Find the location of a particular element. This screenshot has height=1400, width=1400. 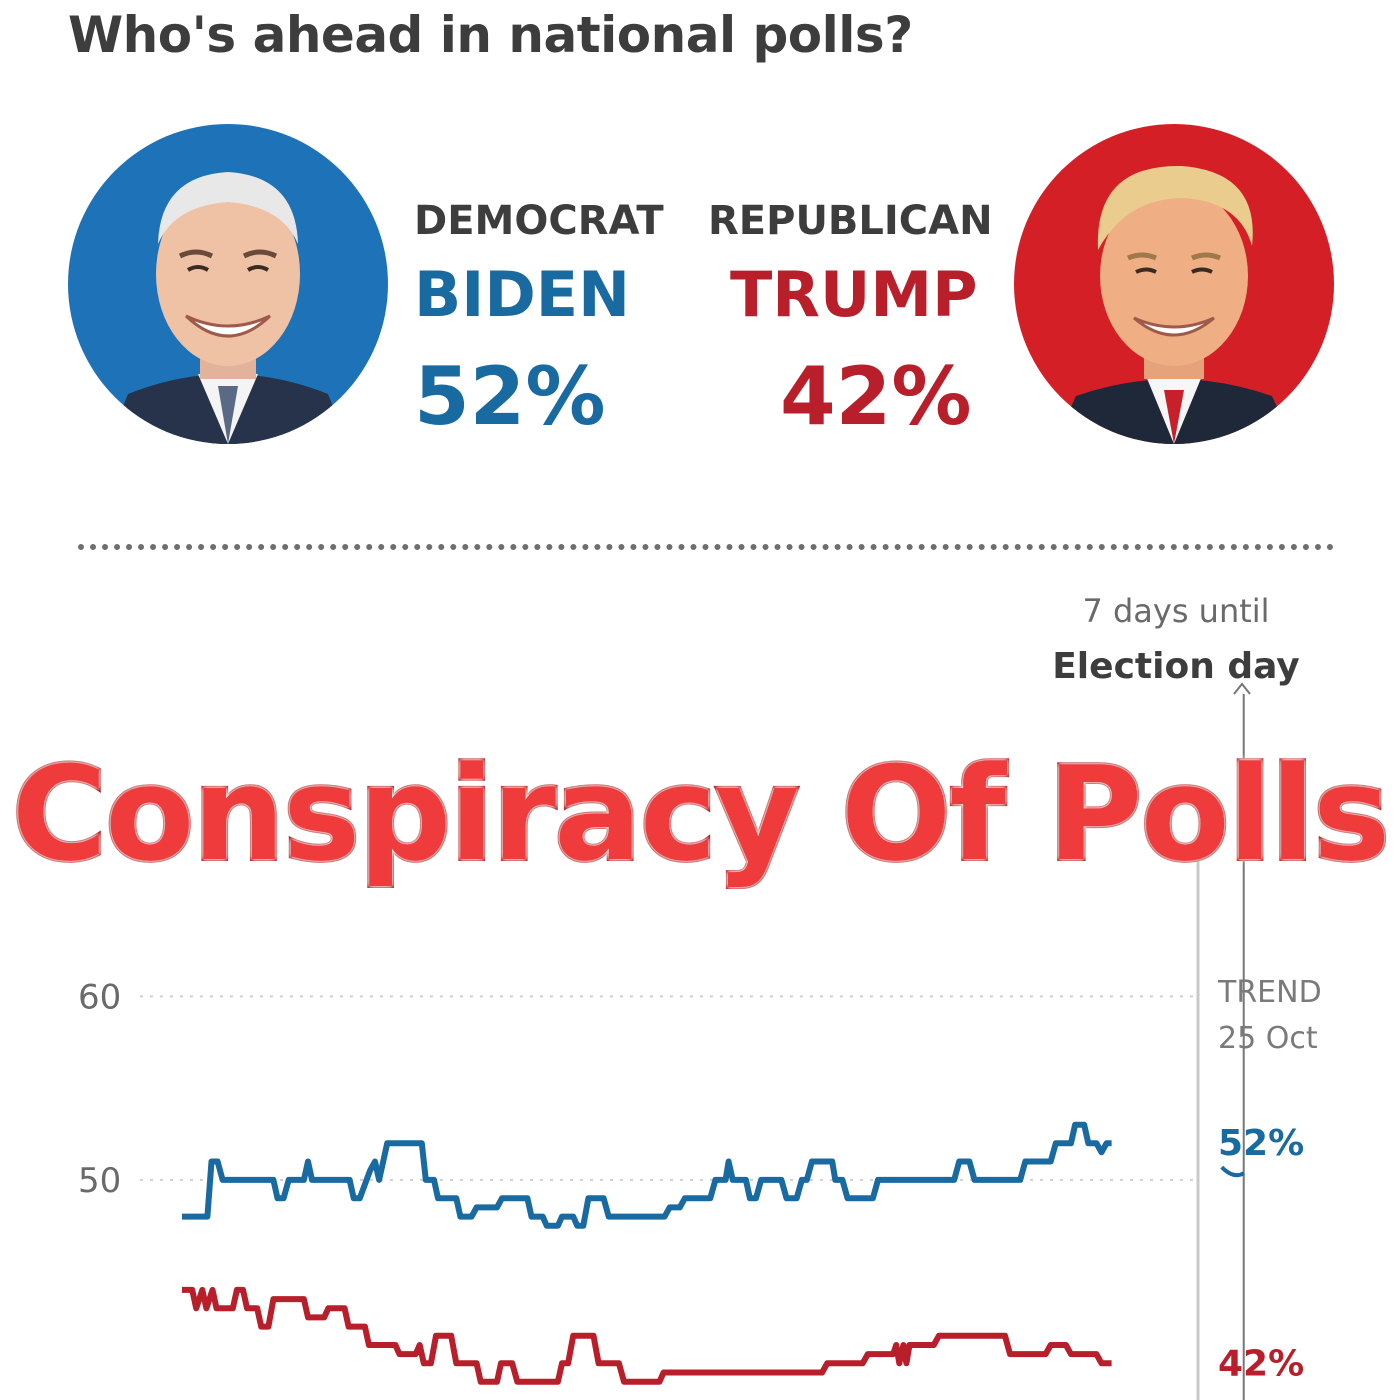

democrat-percent: 52% is located at coordinates (510, 396).